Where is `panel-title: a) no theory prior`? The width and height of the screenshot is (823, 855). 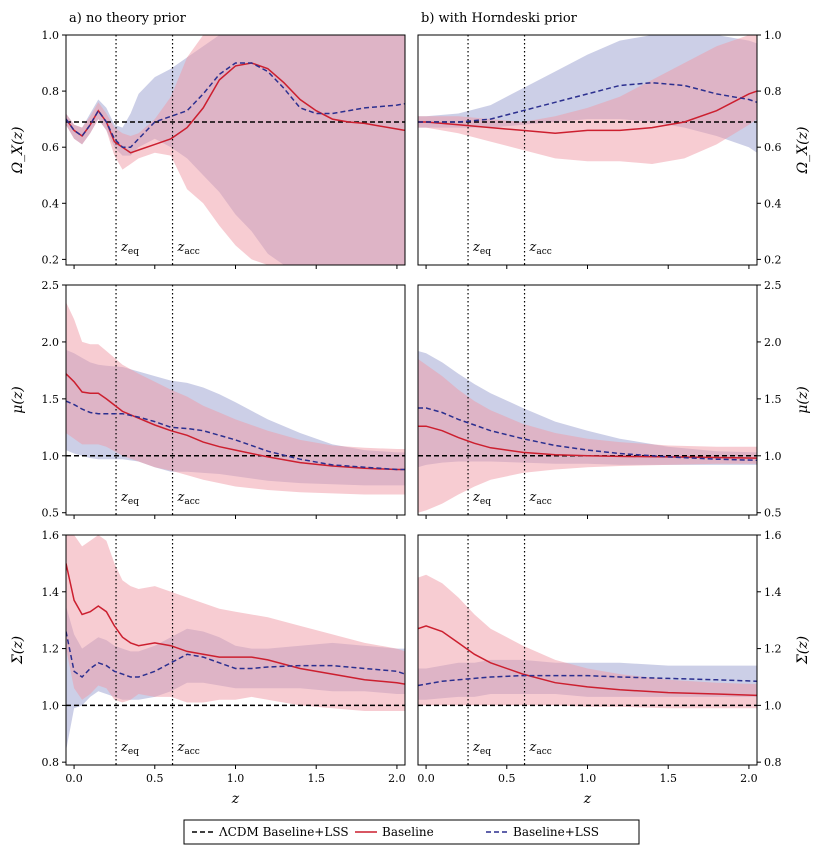
panel-title: a) no theory prior is located at coordinates (128, 18).